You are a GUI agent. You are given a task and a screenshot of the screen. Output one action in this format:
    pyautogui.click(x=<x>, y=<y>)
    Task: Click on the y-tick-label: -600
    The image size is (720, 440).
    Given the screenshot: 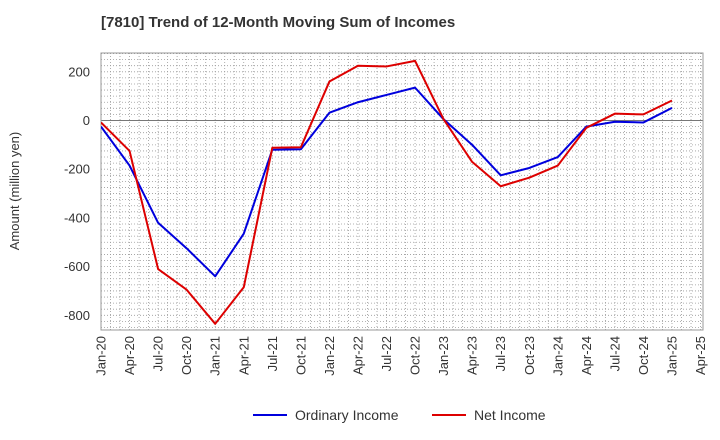 What is the action you would take?
    pyautogui.click(x=77, y=266)
    